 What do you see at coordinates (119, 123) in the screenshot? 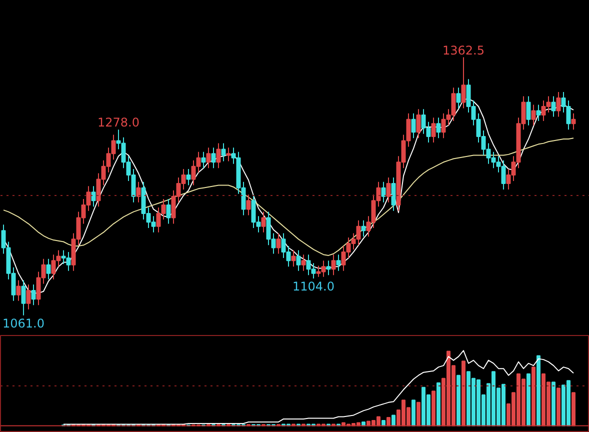
I see `annotation: 1278.0` at bounding box center [119, 123].